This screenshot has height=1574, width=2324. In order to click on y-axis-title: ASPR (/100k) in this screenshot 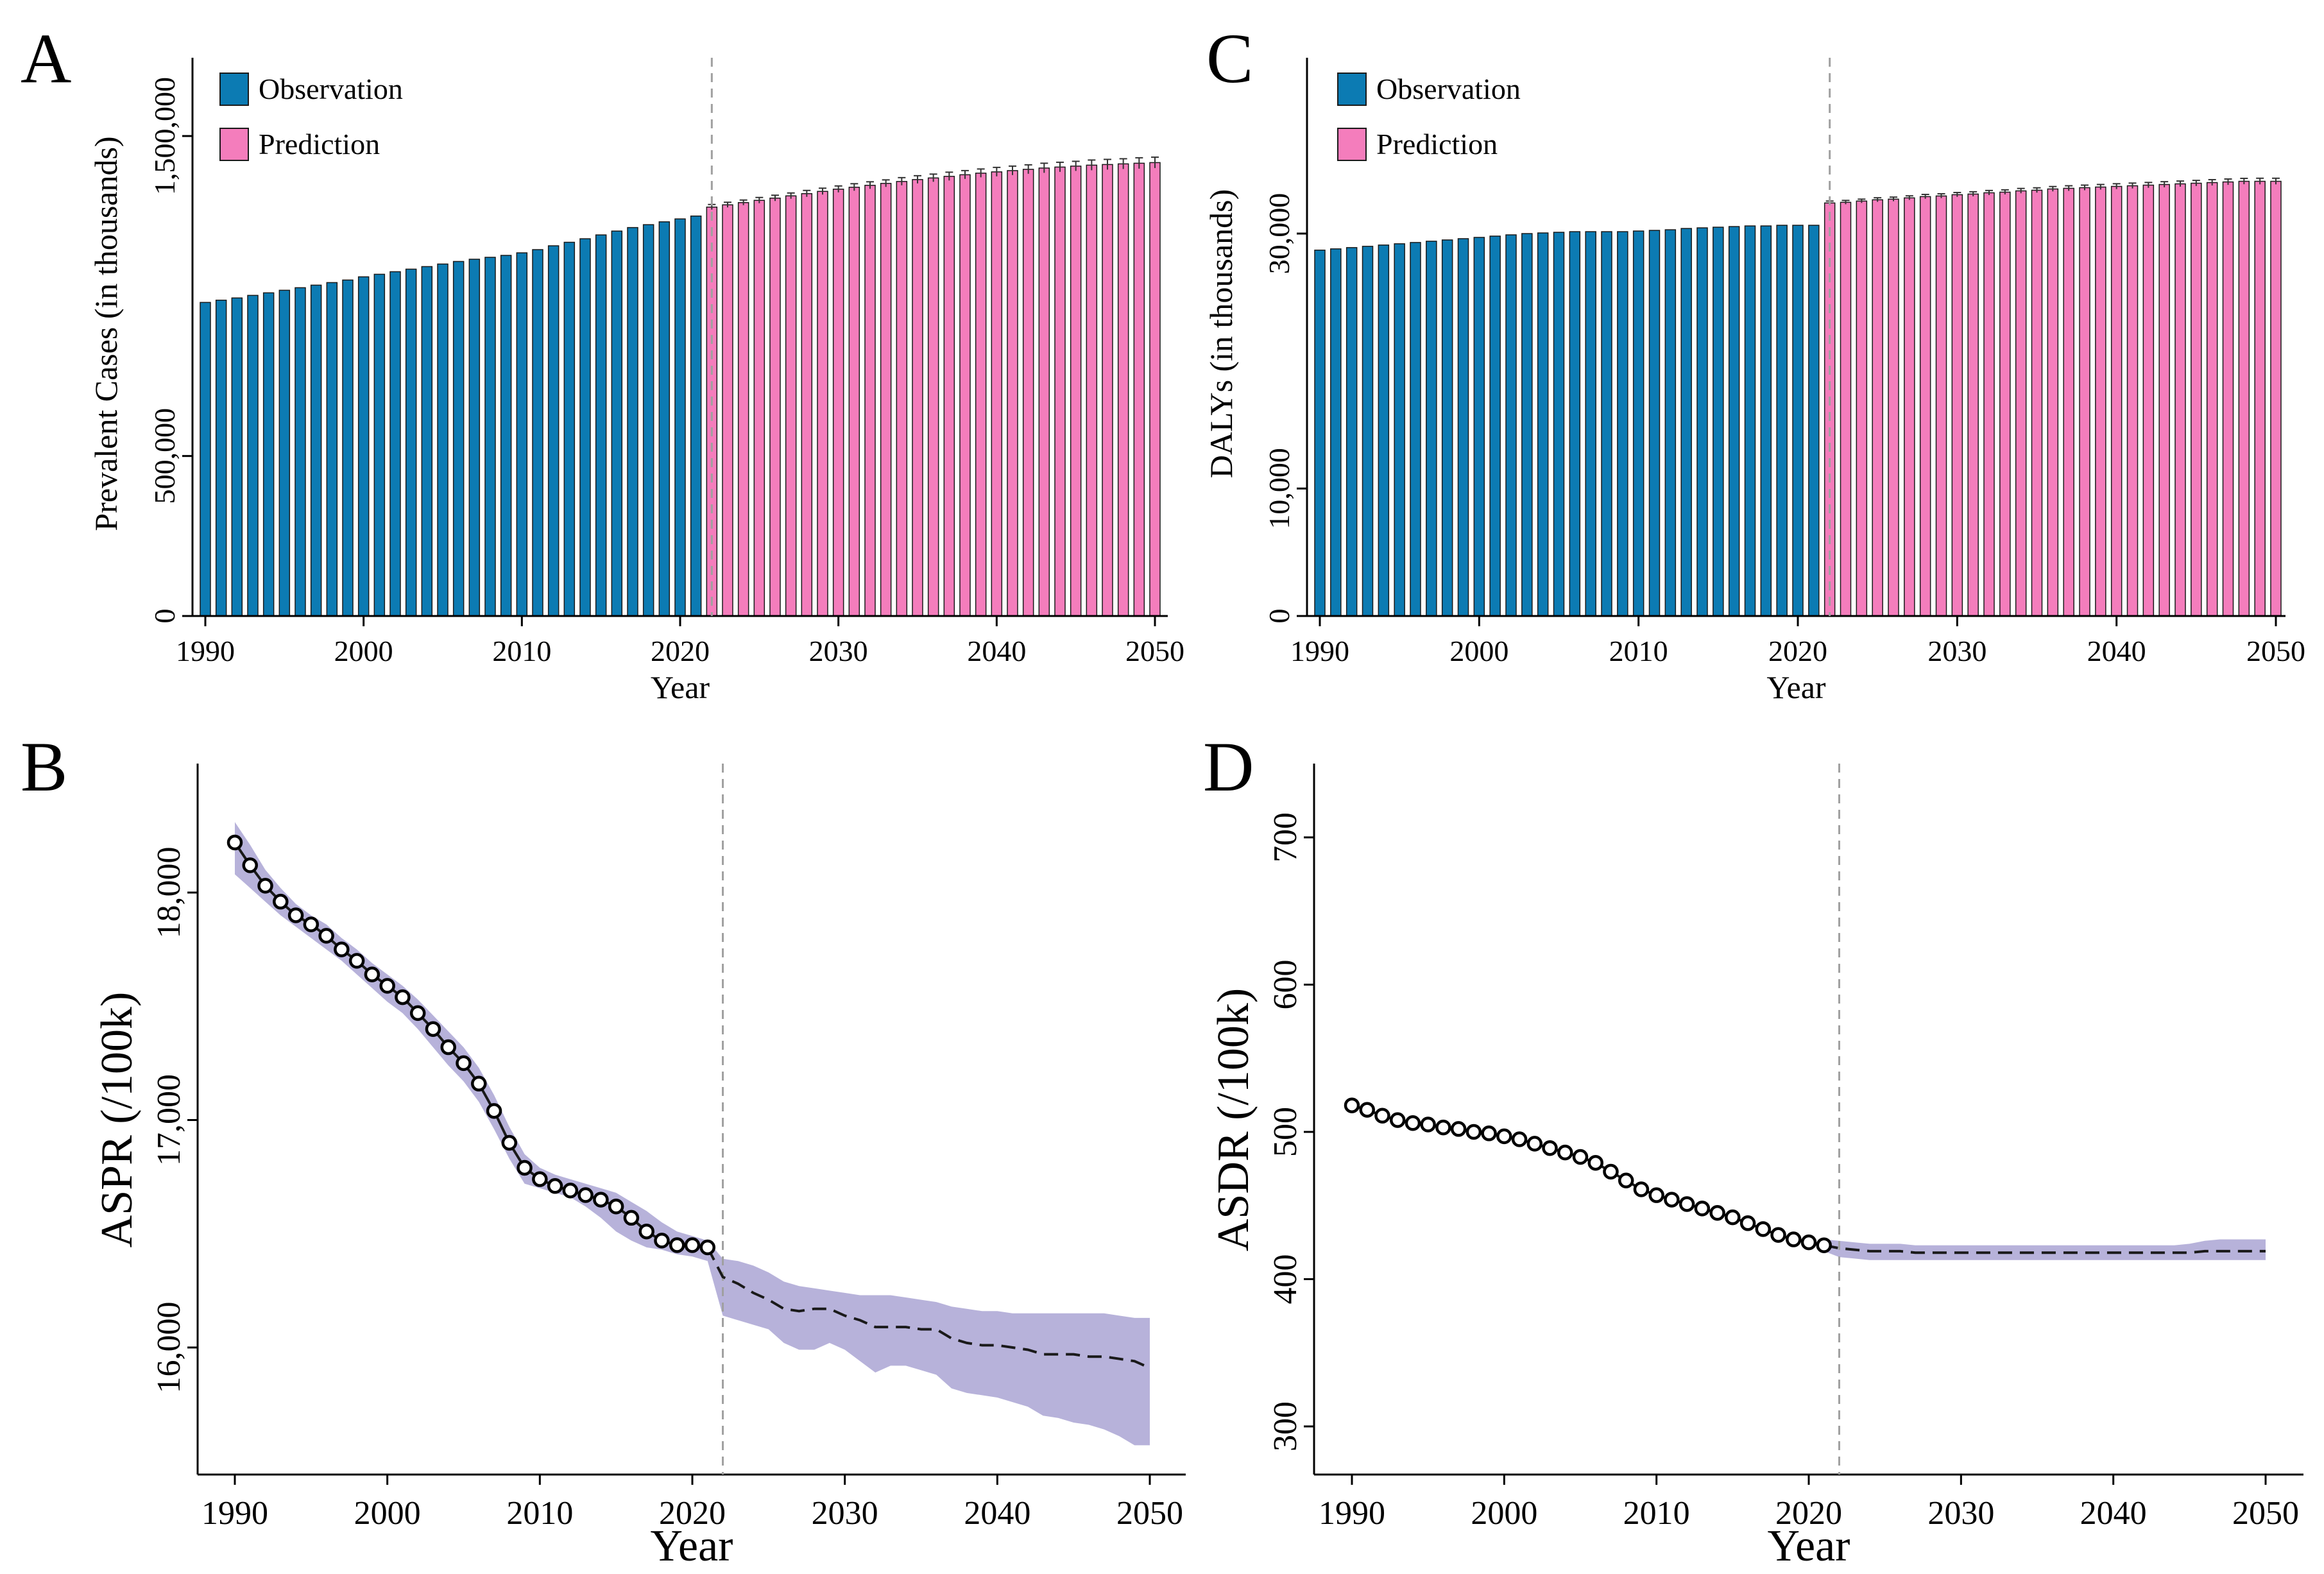, I will do `click(117, 1120)`.